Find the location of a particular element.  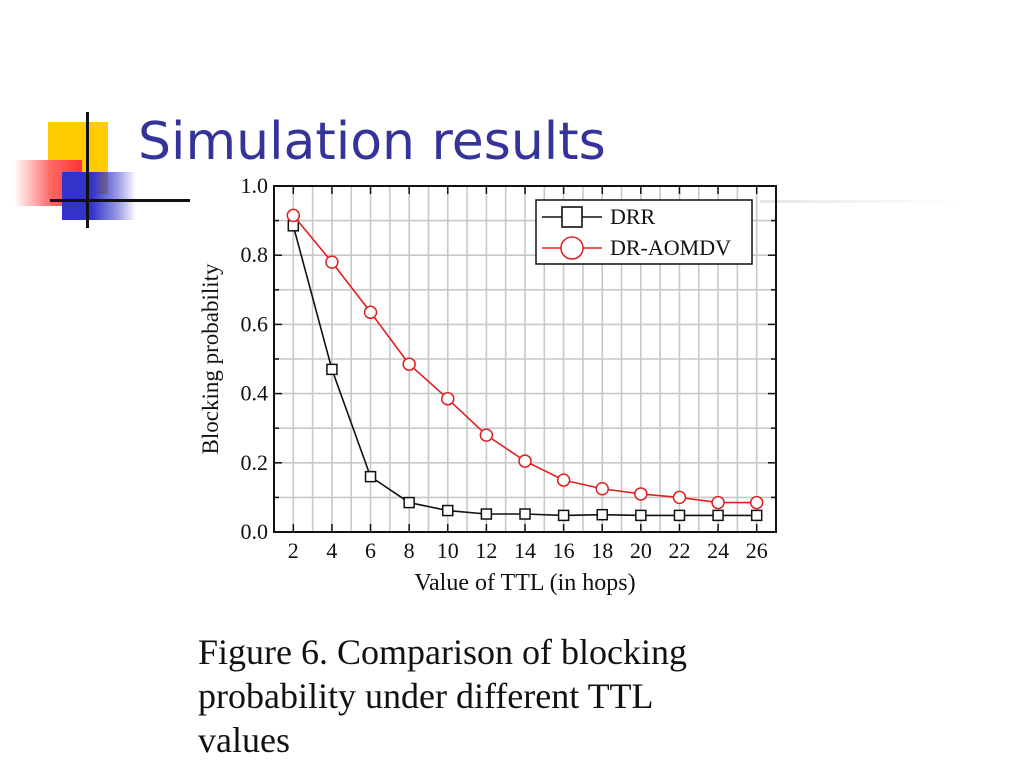

x-tick-label: 26 is located at coordinates (757, 550).